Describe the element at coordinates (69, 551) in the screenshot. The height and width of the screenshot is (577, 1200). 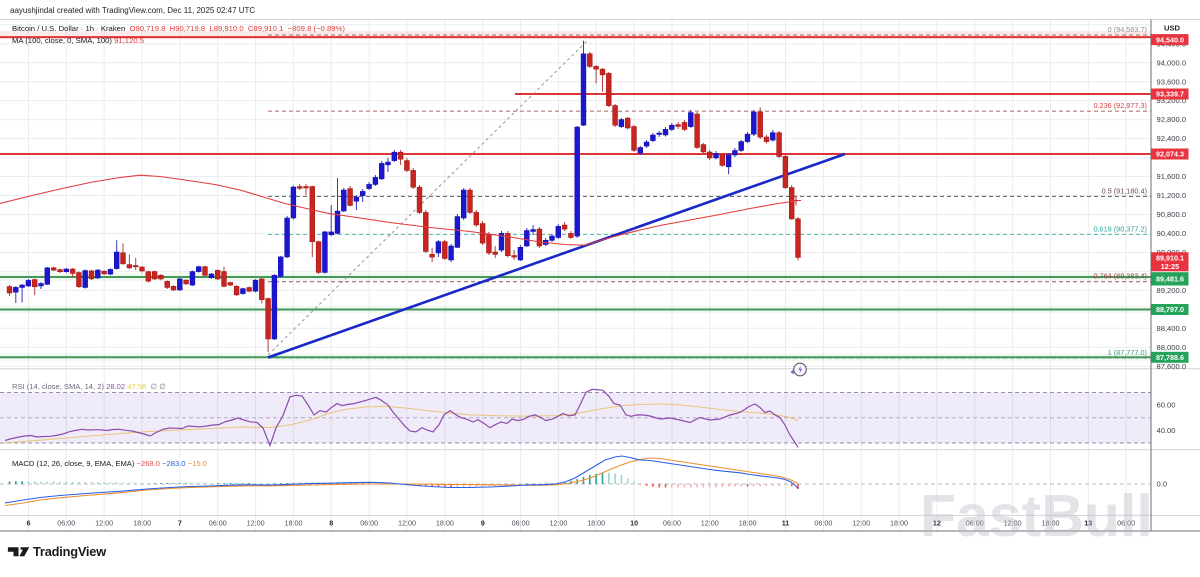
I see `svg-text: TradingView` at that location.